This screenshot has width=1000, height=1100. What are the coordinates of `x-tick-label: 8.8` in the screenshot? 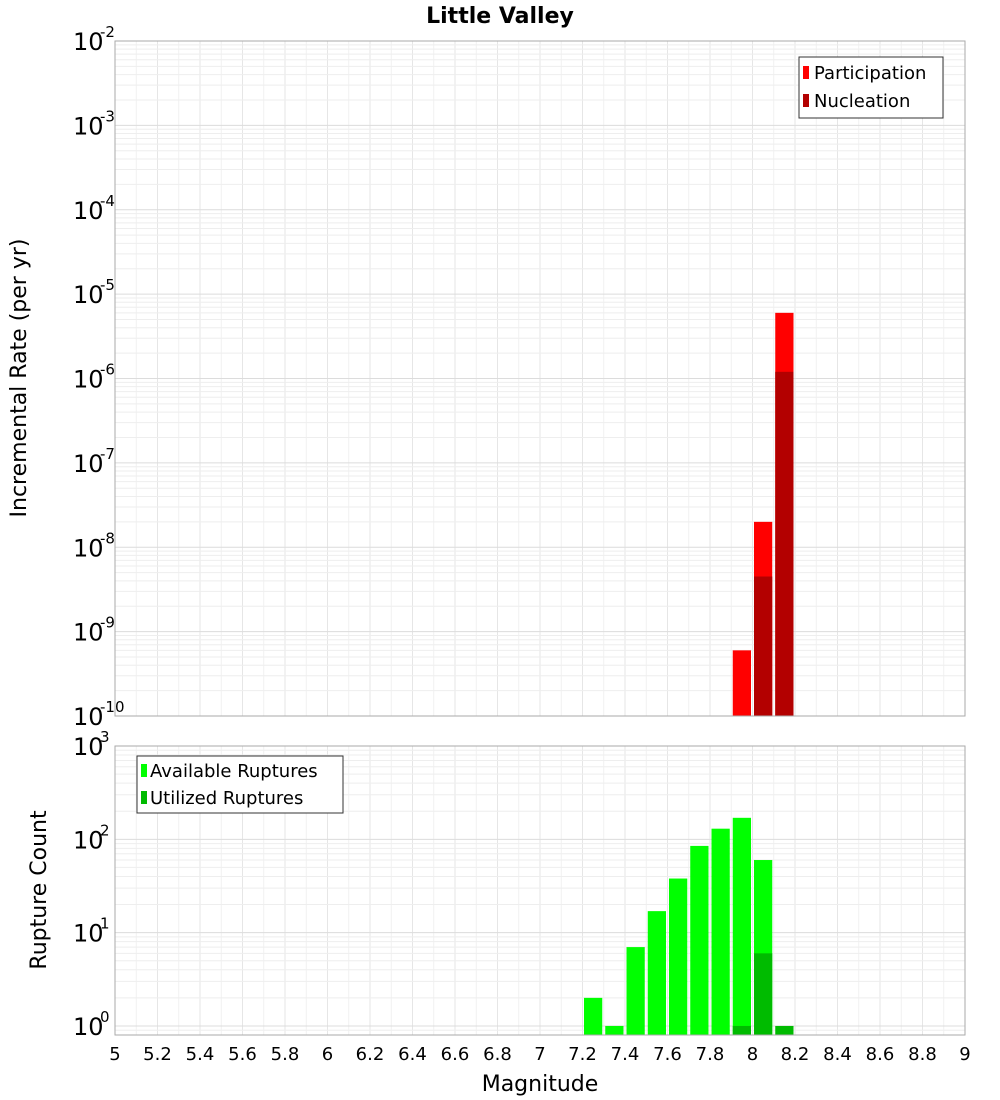 It's located at (922, 1054).